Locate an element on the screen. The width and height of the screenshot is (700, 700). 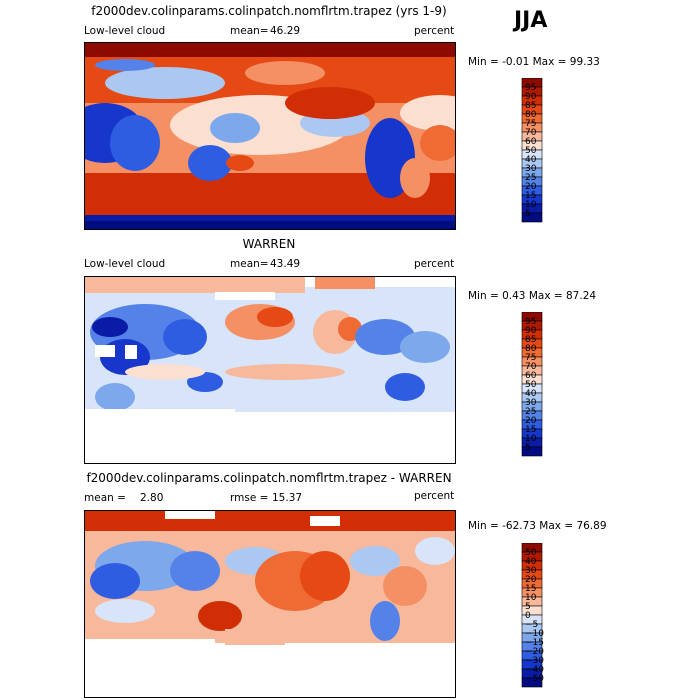
colorbar-tick-label: −30 is located at coordinates (534, 661).